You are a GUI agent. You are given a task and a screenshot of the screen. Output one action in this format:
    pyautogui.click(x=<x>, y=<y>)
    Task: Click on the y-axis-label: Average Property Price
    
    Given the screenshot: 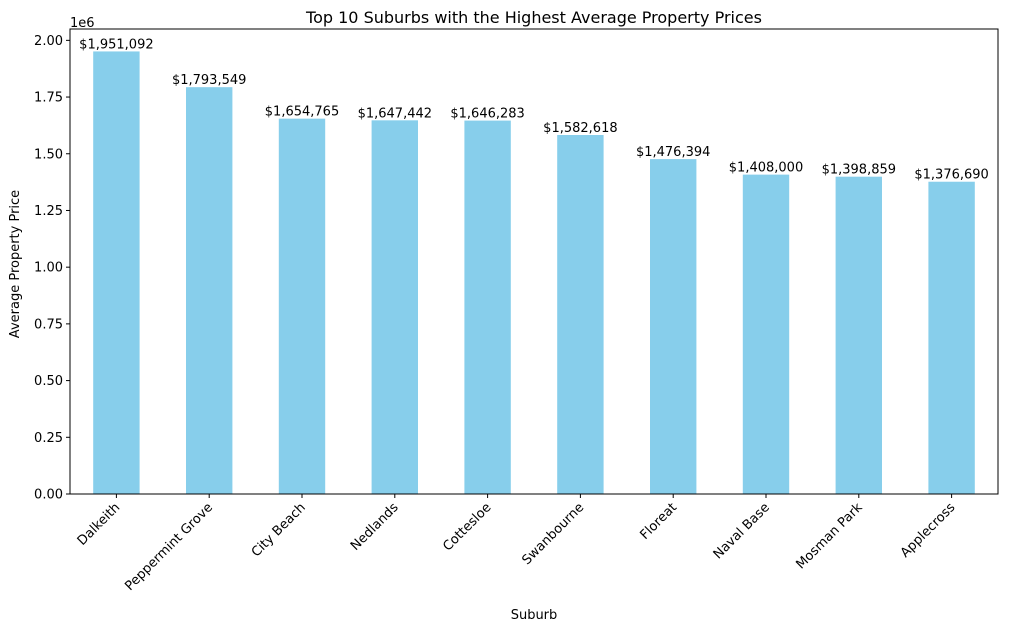 What is the action you would take?
    pyautogui.click(x=15, y=264)
    